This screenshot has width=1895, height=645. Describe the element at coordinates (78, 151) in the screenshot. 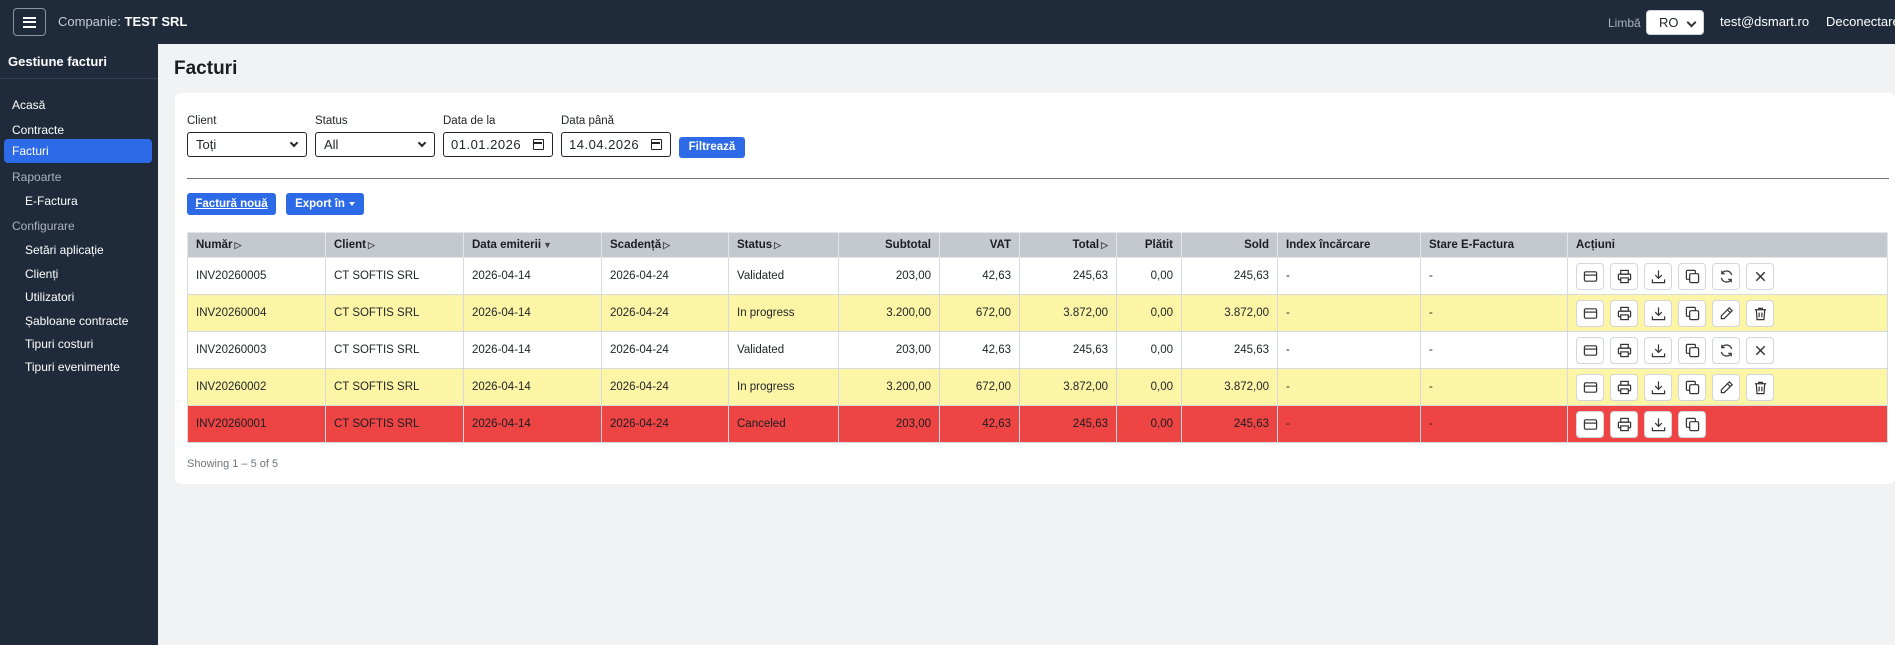

I see `sidebar-item-facturi: Facturi` at that location.